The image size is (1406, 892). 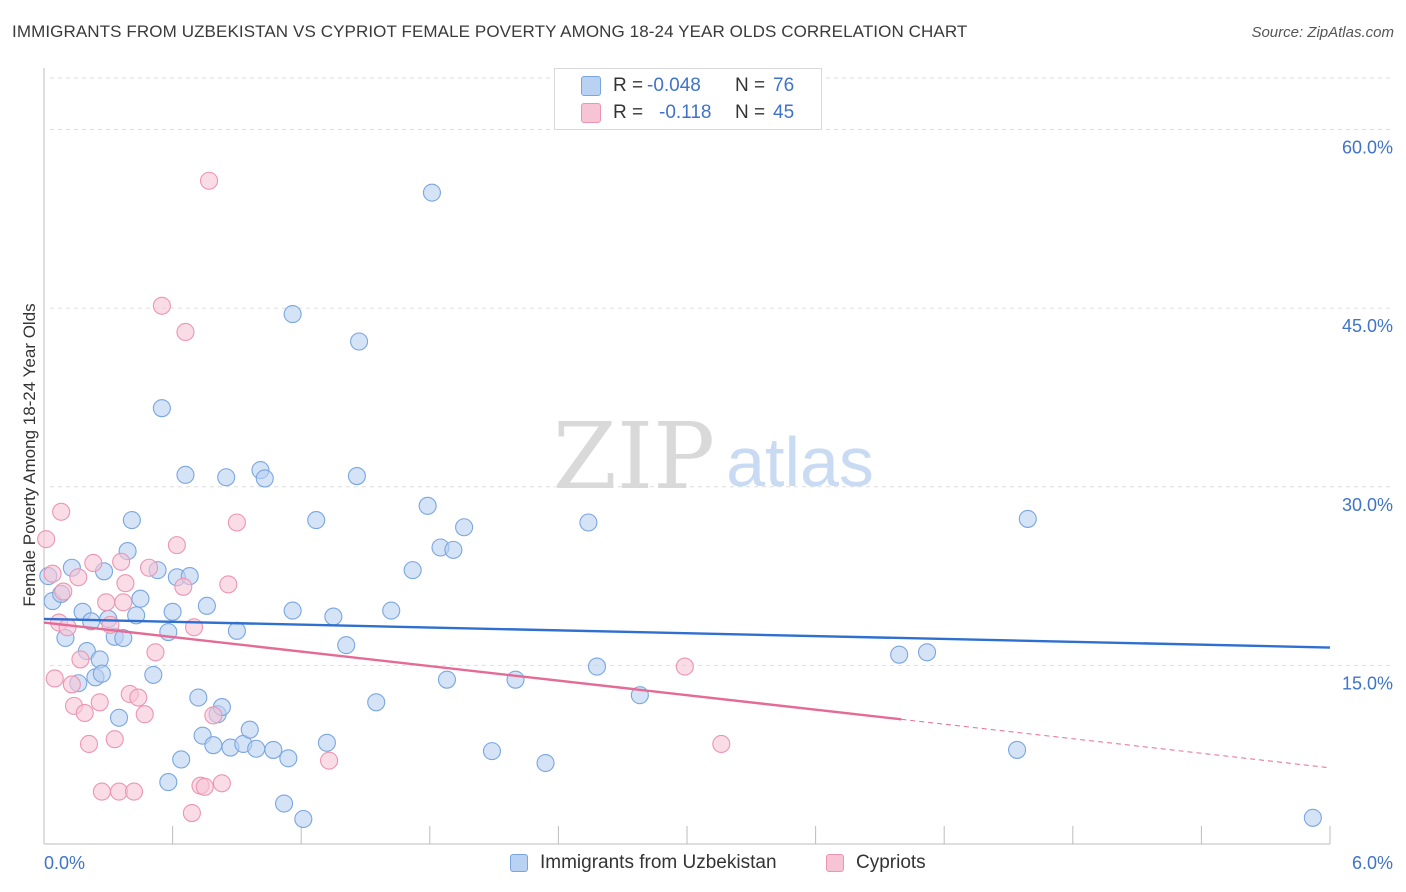 What do you see at coordinates (784, 112) in the screenshot?
I see `stat-n-value: 45` at bounding box center [784, 112].